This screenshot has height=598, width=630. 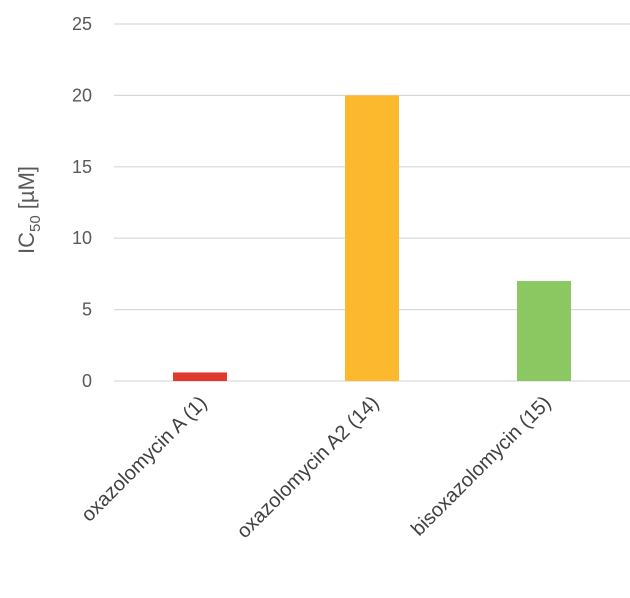 I want to click on y-tick-label: 20, so click(x=82, y=95).